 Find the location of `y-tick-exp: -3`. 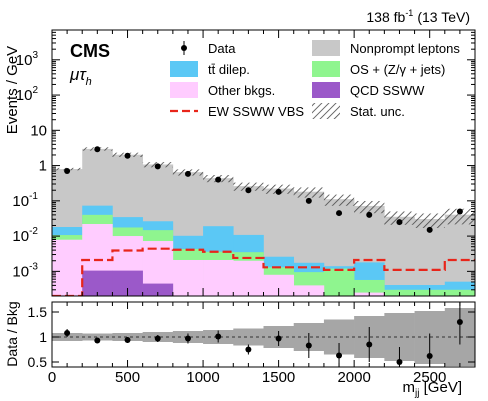

y-tick-exp: -3 is located at coordinates (33, 266).